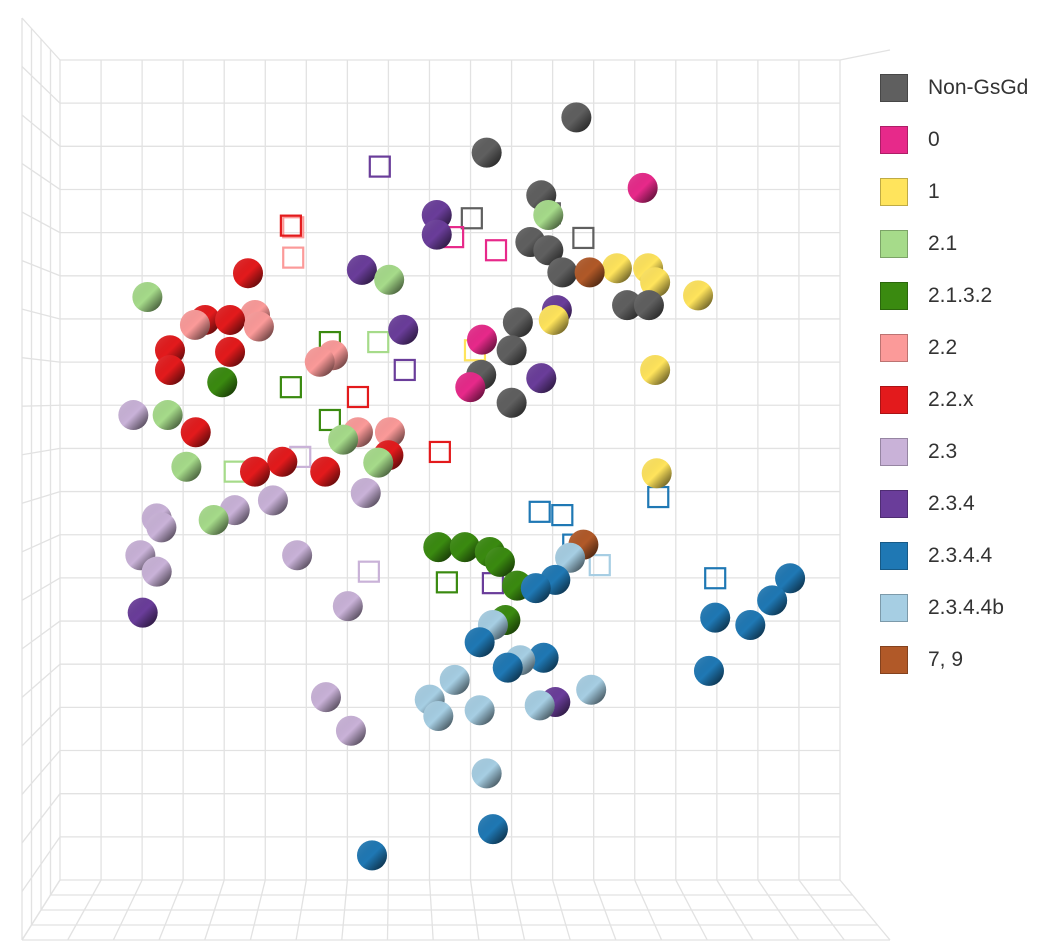 The height and width of the screenshot is (950, 1063). I want to click on legend-item: 2.3, so click(954, 452).